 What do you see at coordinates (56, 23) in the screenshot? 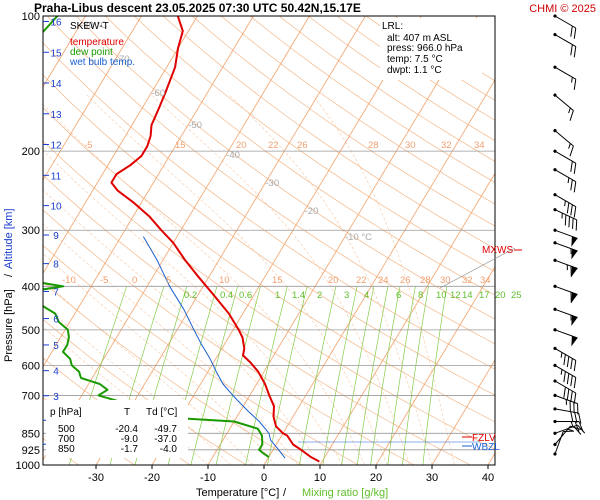
I see `altitude-tick-label: 16` at bounding box center [56, 23].